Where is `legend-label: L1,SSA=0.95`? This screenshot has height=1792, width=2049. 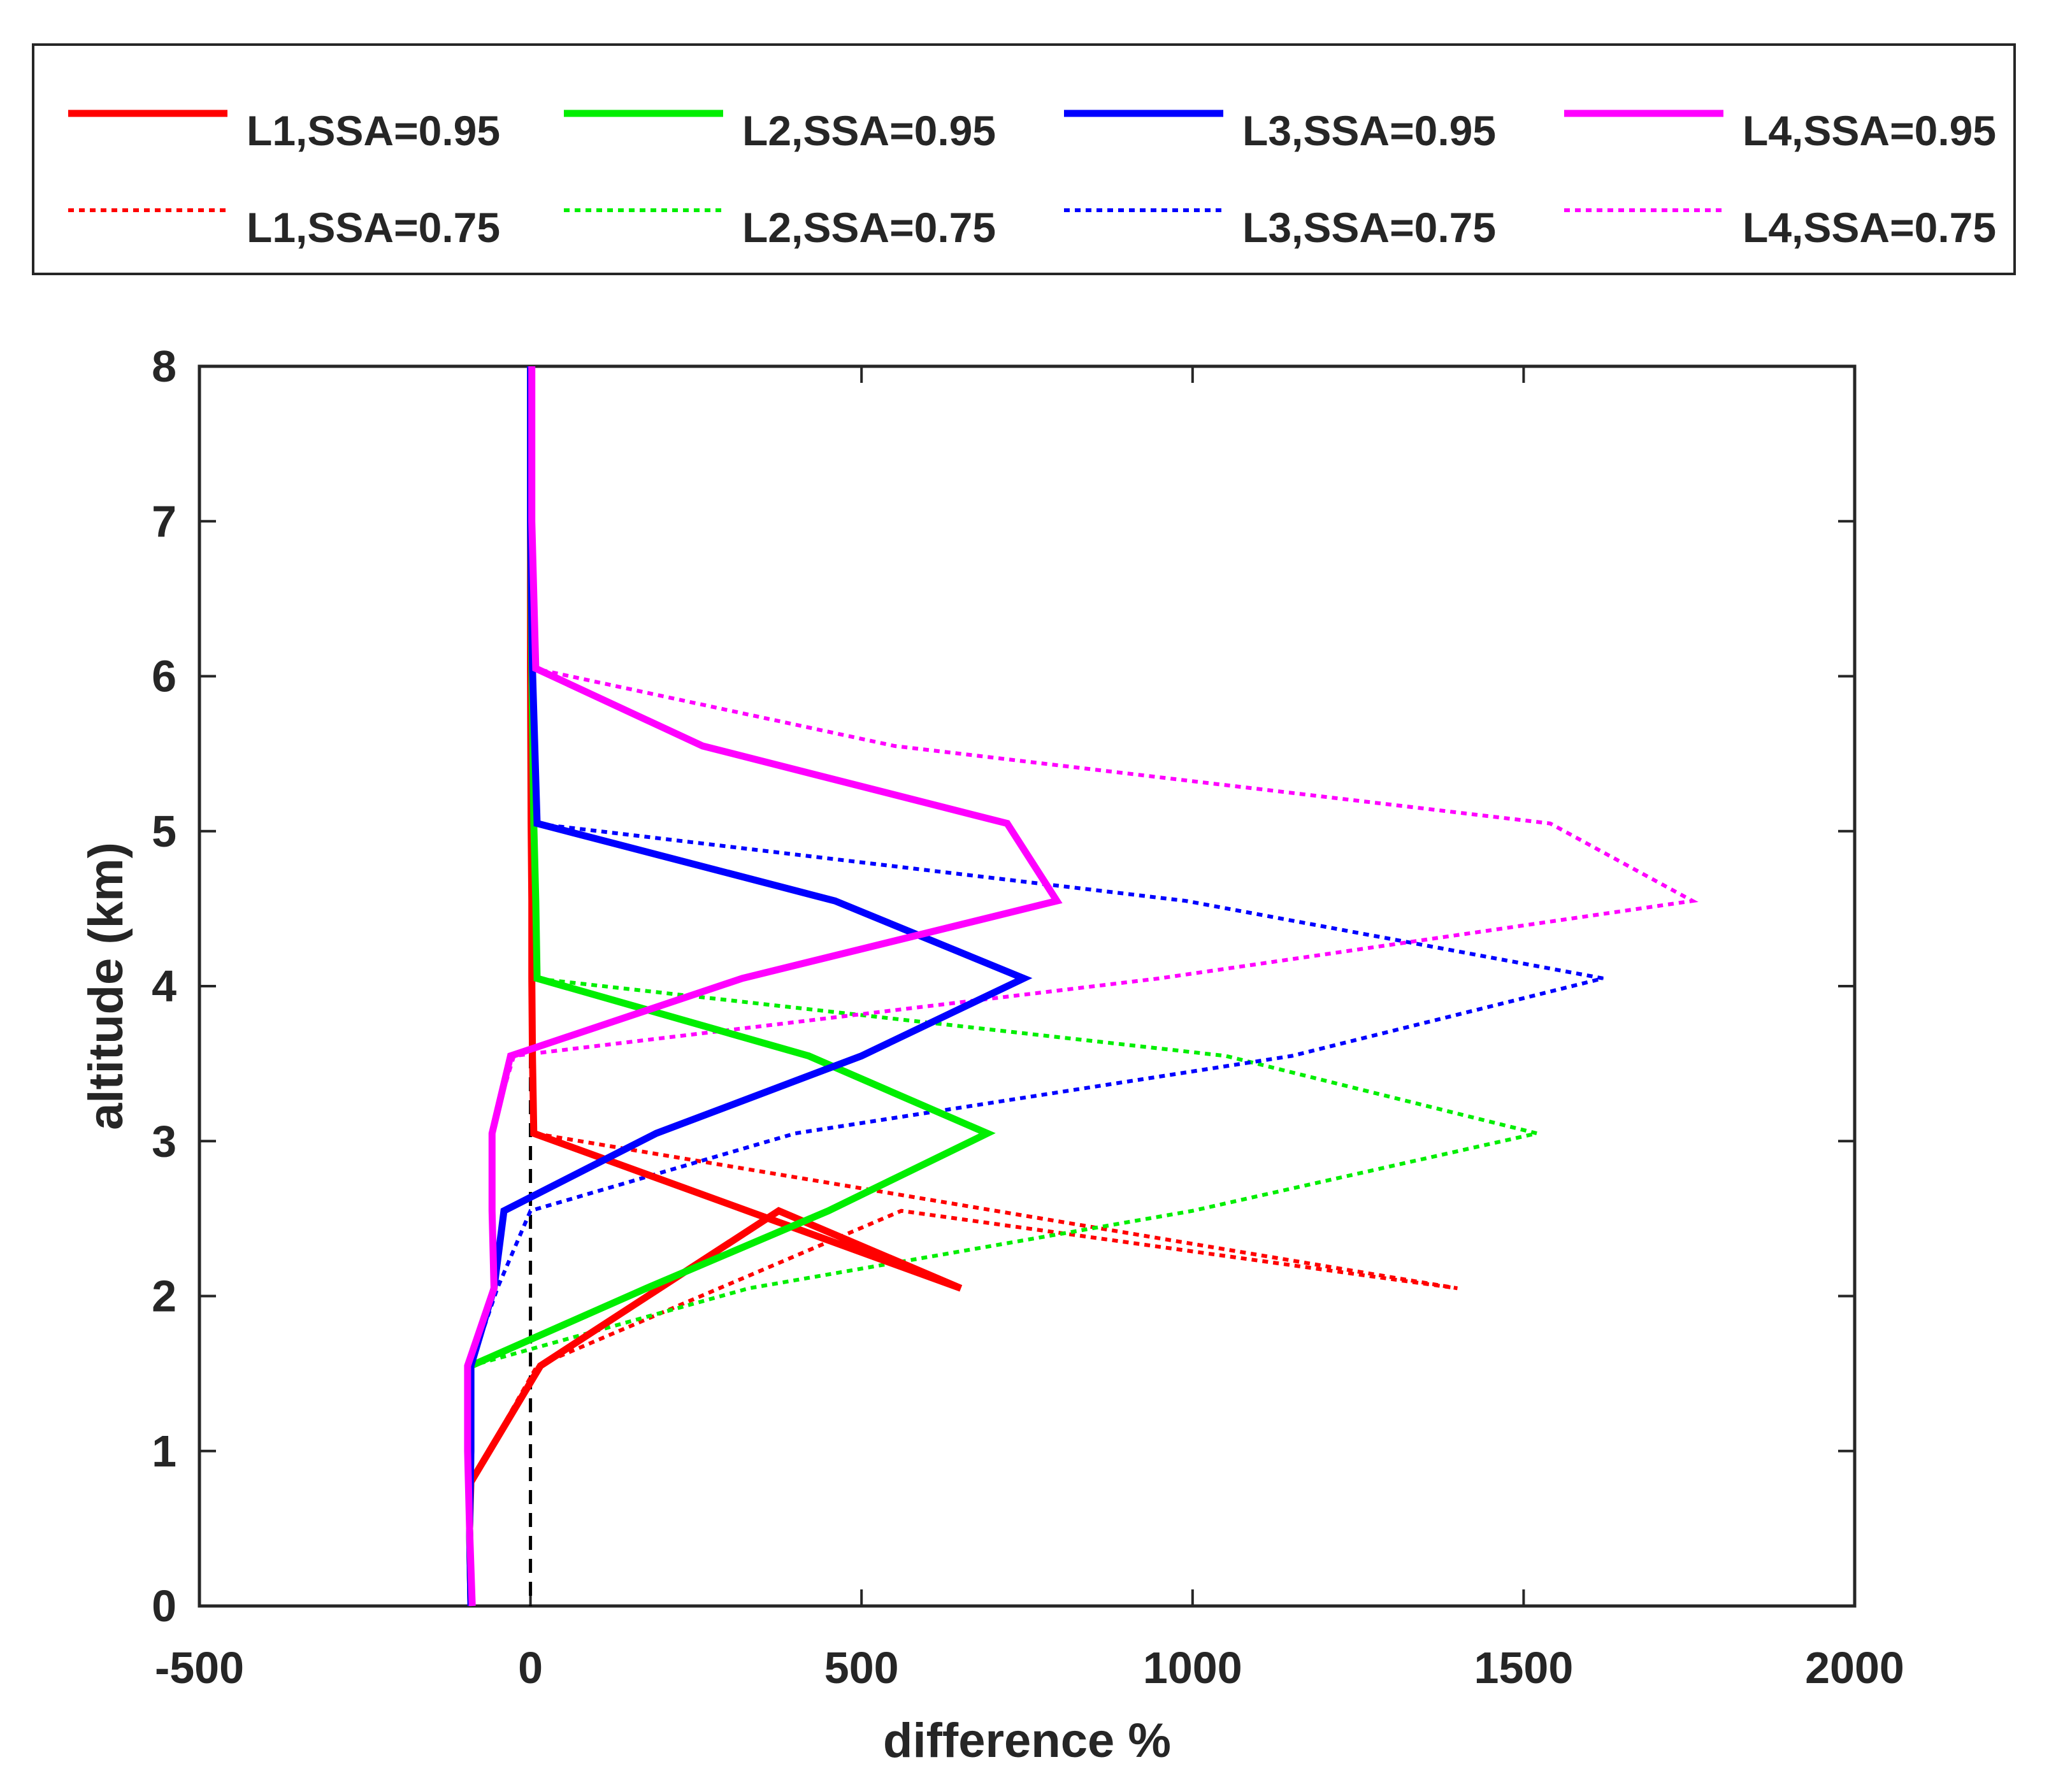 legend-label: L1,SSA=0.95 is located at coordinates (373, 130).